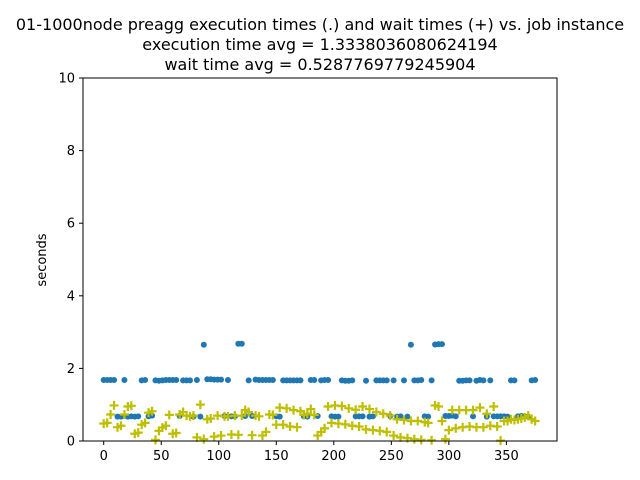 The height and width of the screenshot is (480, 640). What do you see at coordinates (71, 224) in the screenshot?
I see `y-tick-label: 6` at bounding box center [71, 224].